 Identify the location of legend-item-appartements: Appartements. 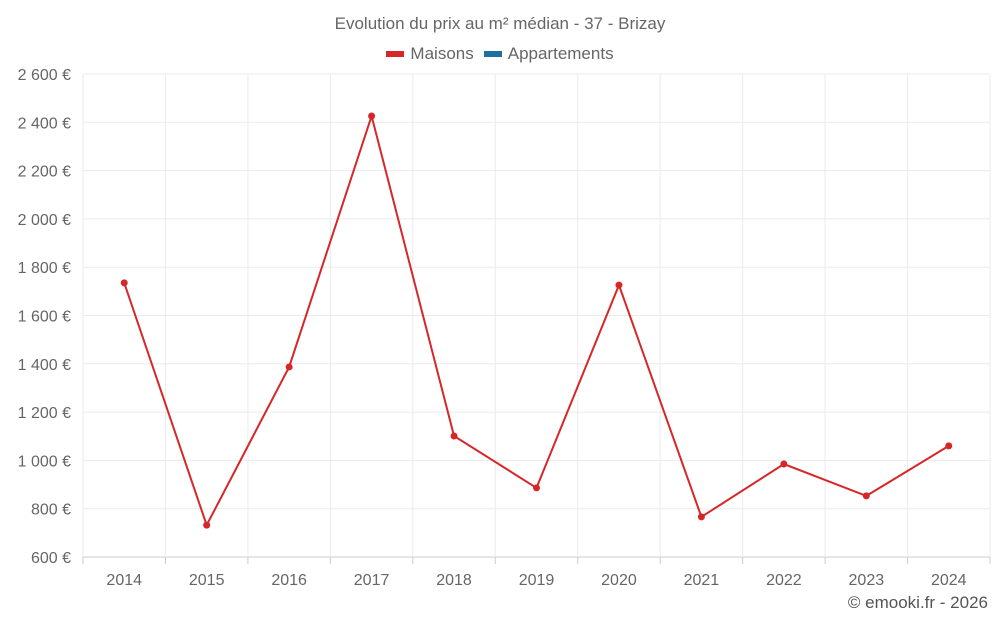
(548, 54).